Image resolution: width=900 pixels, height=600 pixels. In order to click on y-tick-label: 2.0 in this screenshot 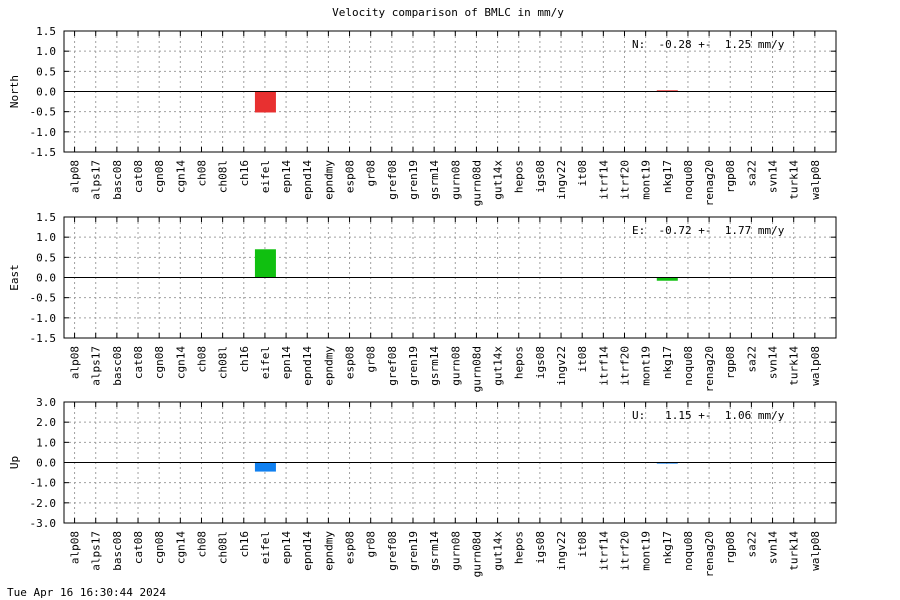, I will do `click(46, 422)`.